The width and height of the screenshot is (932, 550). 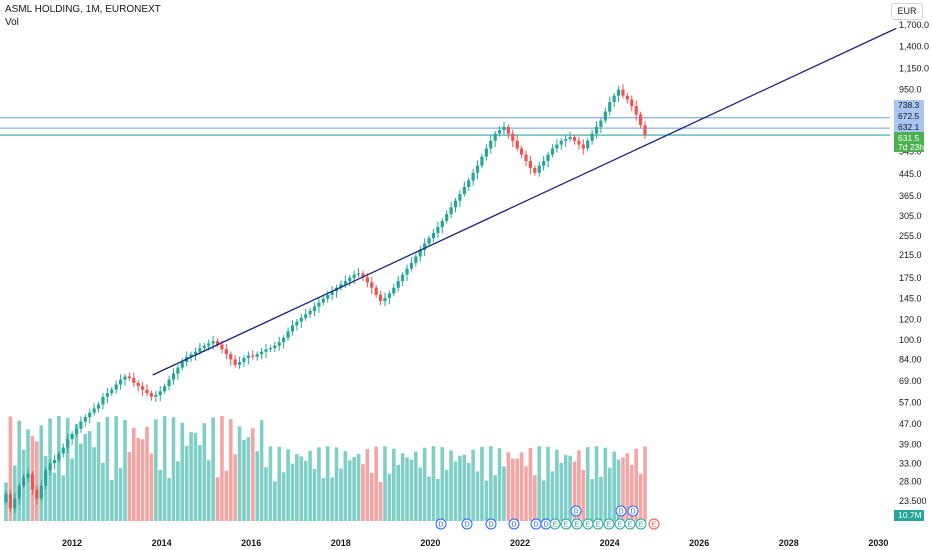 What do you see at coordinates (910, 236) in the screenshot?
I see `price-tick: 255.0` at bounding box center [910, 236].